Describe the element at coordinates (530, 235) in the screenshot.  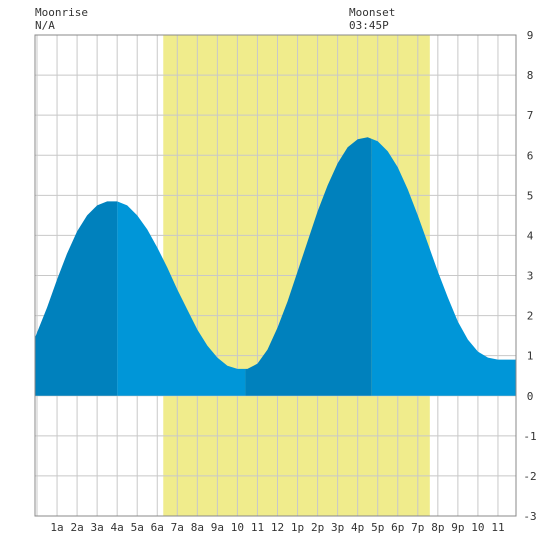
I see `y-tick-label: 4` at that location.